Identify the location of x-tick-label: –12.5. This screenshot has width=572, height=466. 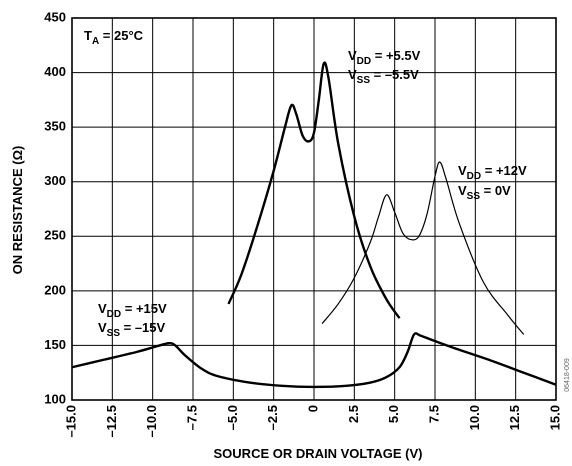
(111, 421).